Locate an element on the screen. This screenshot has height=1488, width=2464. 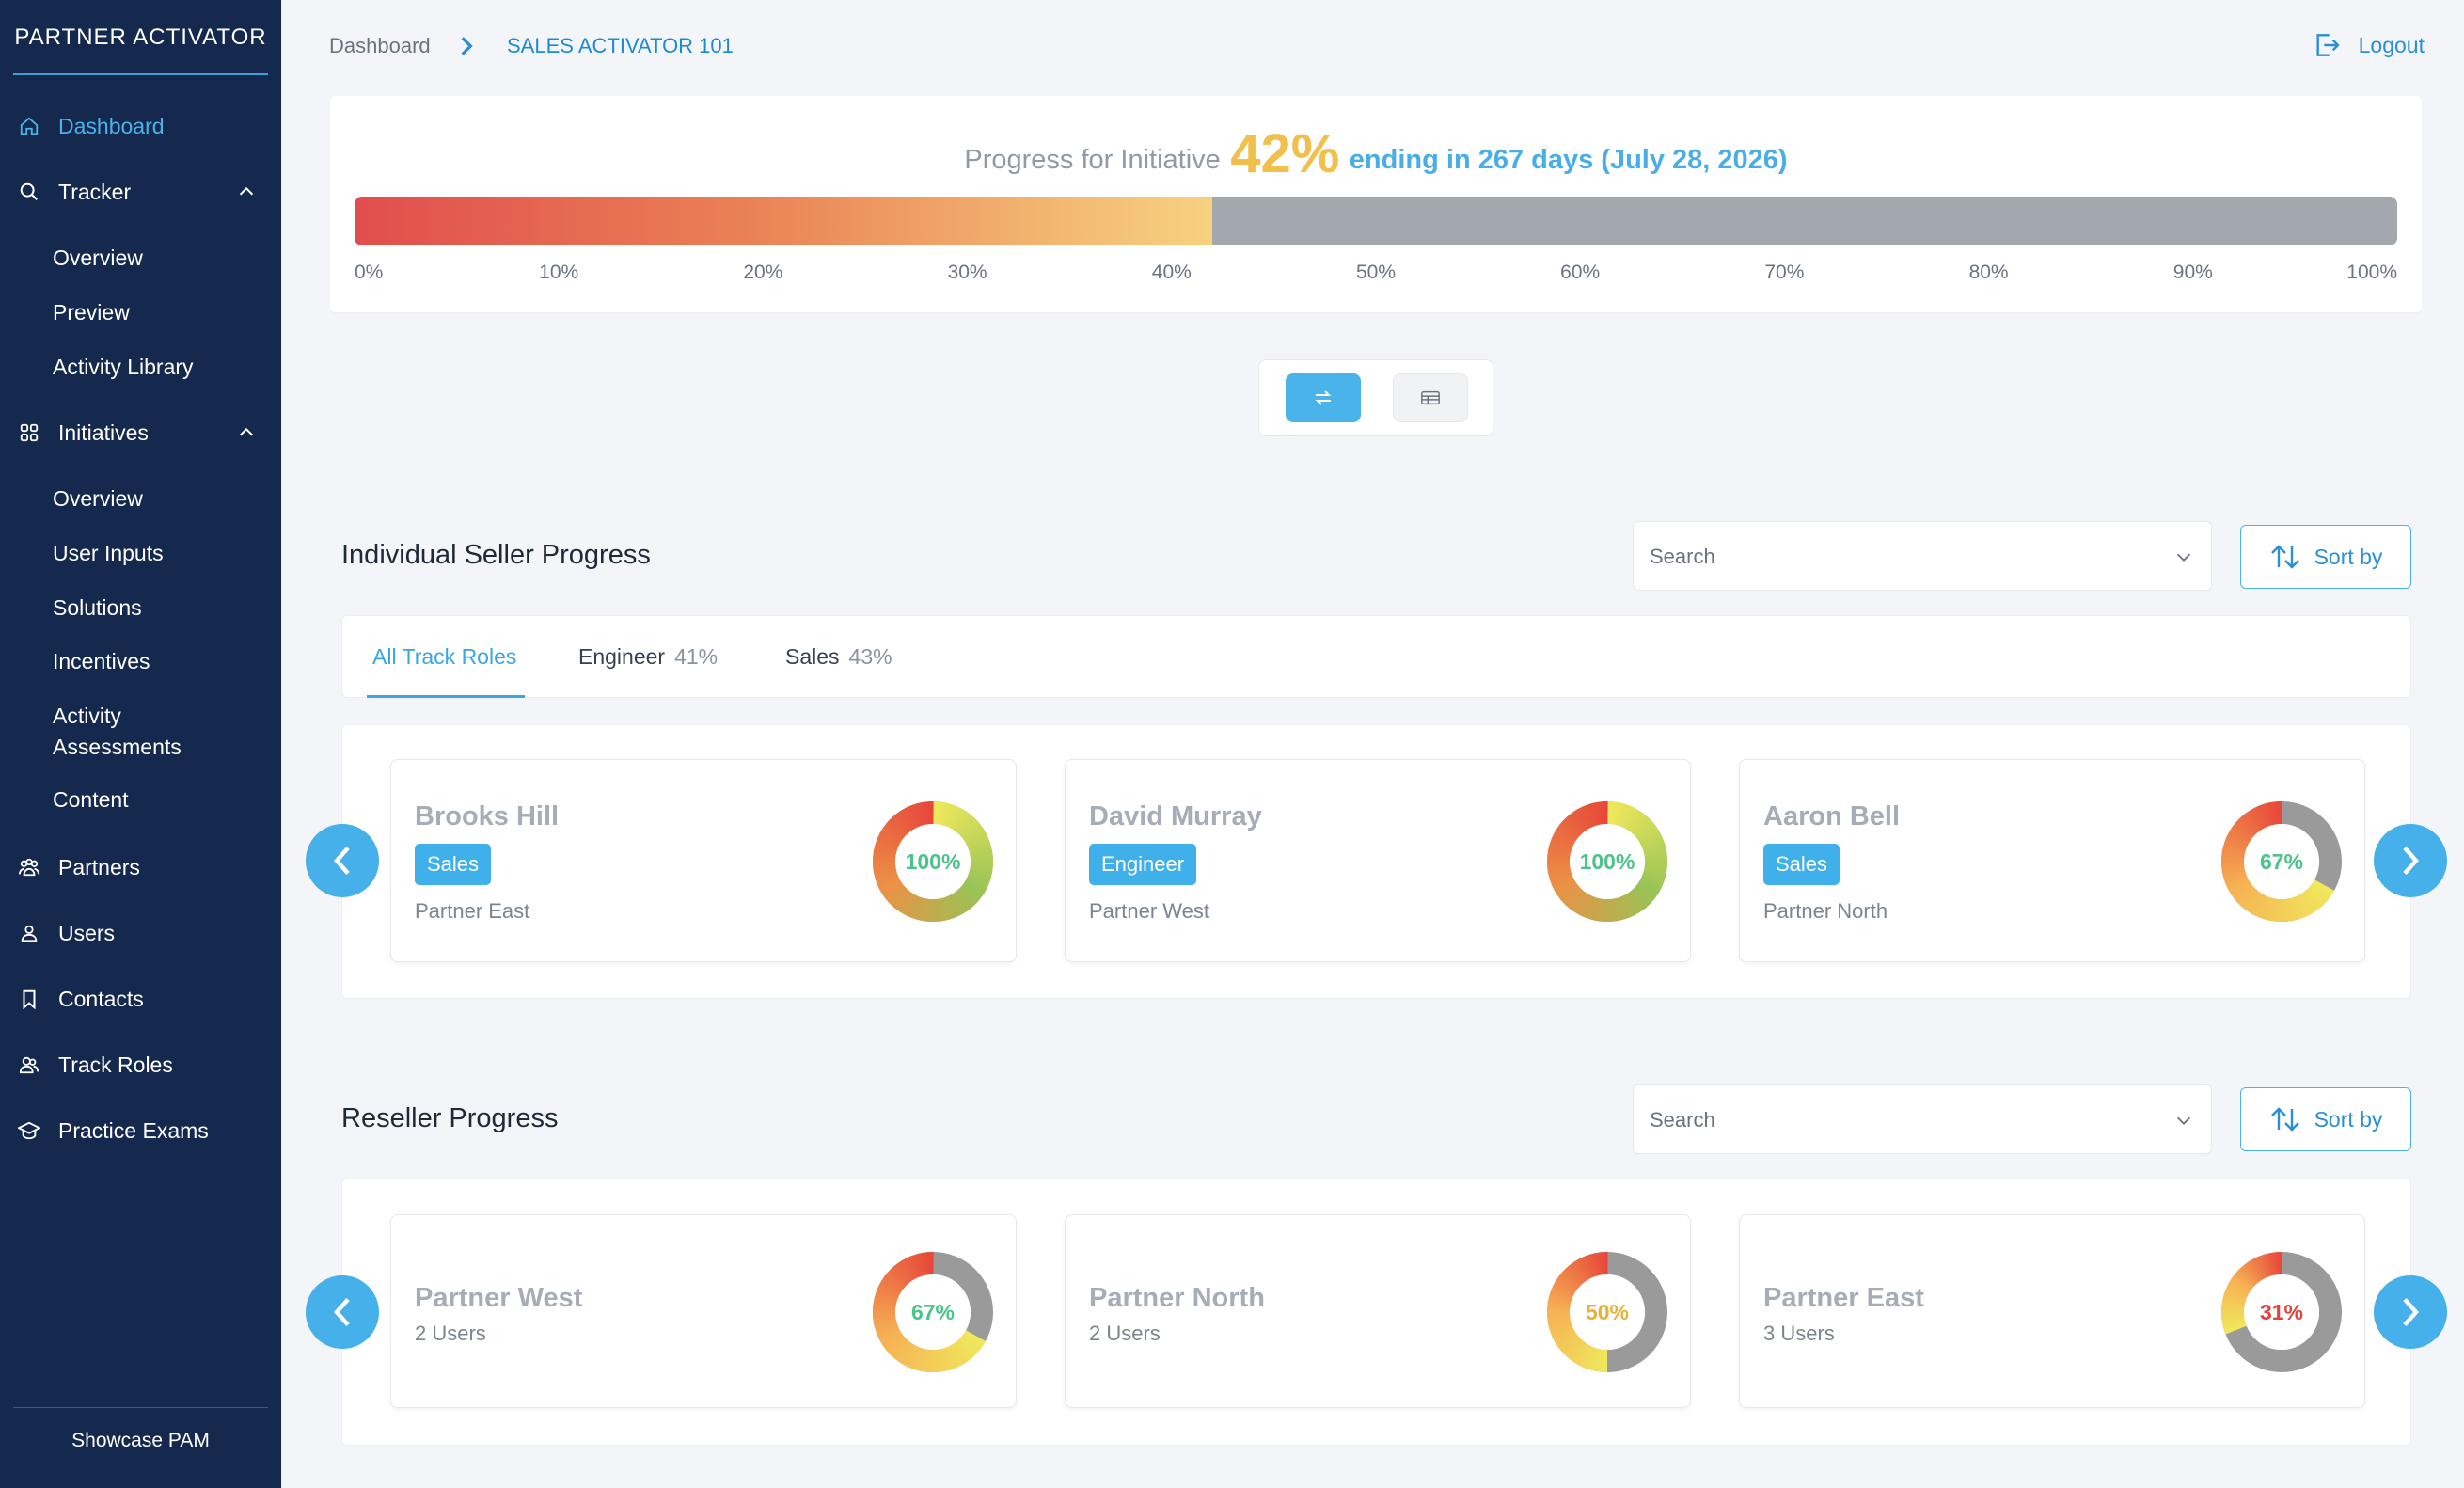
seller-name: Aaron Bell is located at coordinates (1832, 816).